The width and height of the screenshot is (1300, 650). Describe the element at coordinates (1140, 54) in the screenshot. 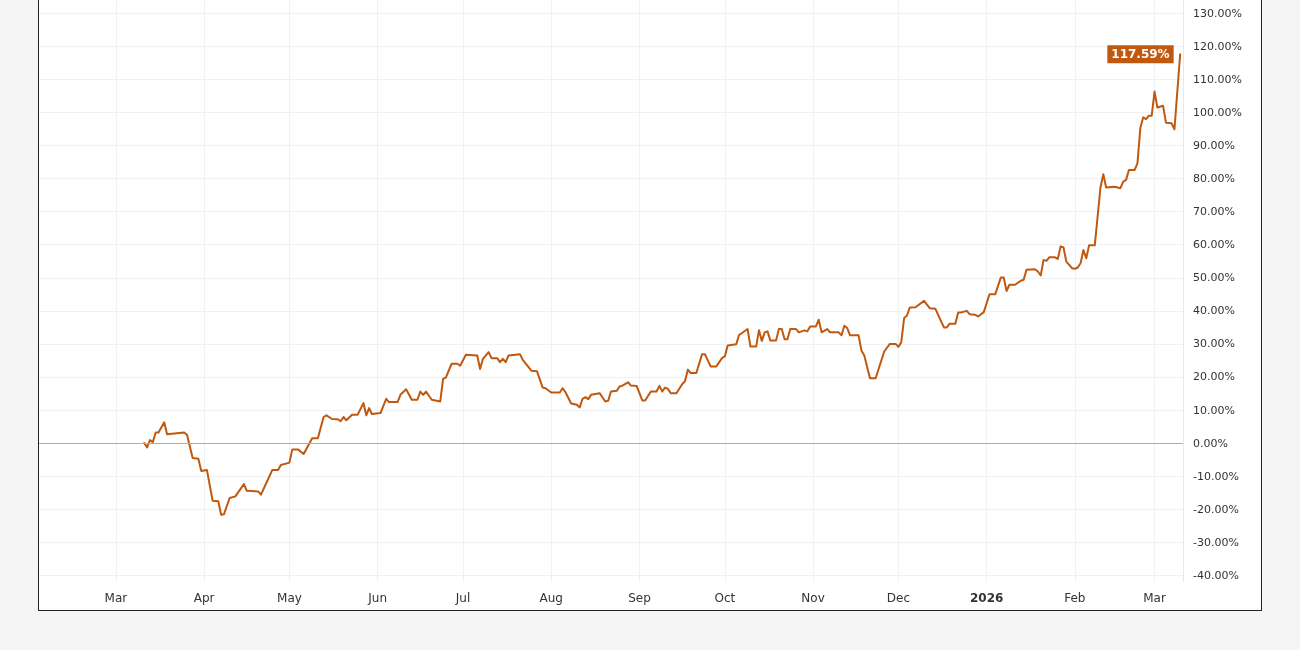

I see `annotation: 117.59%` at that location.